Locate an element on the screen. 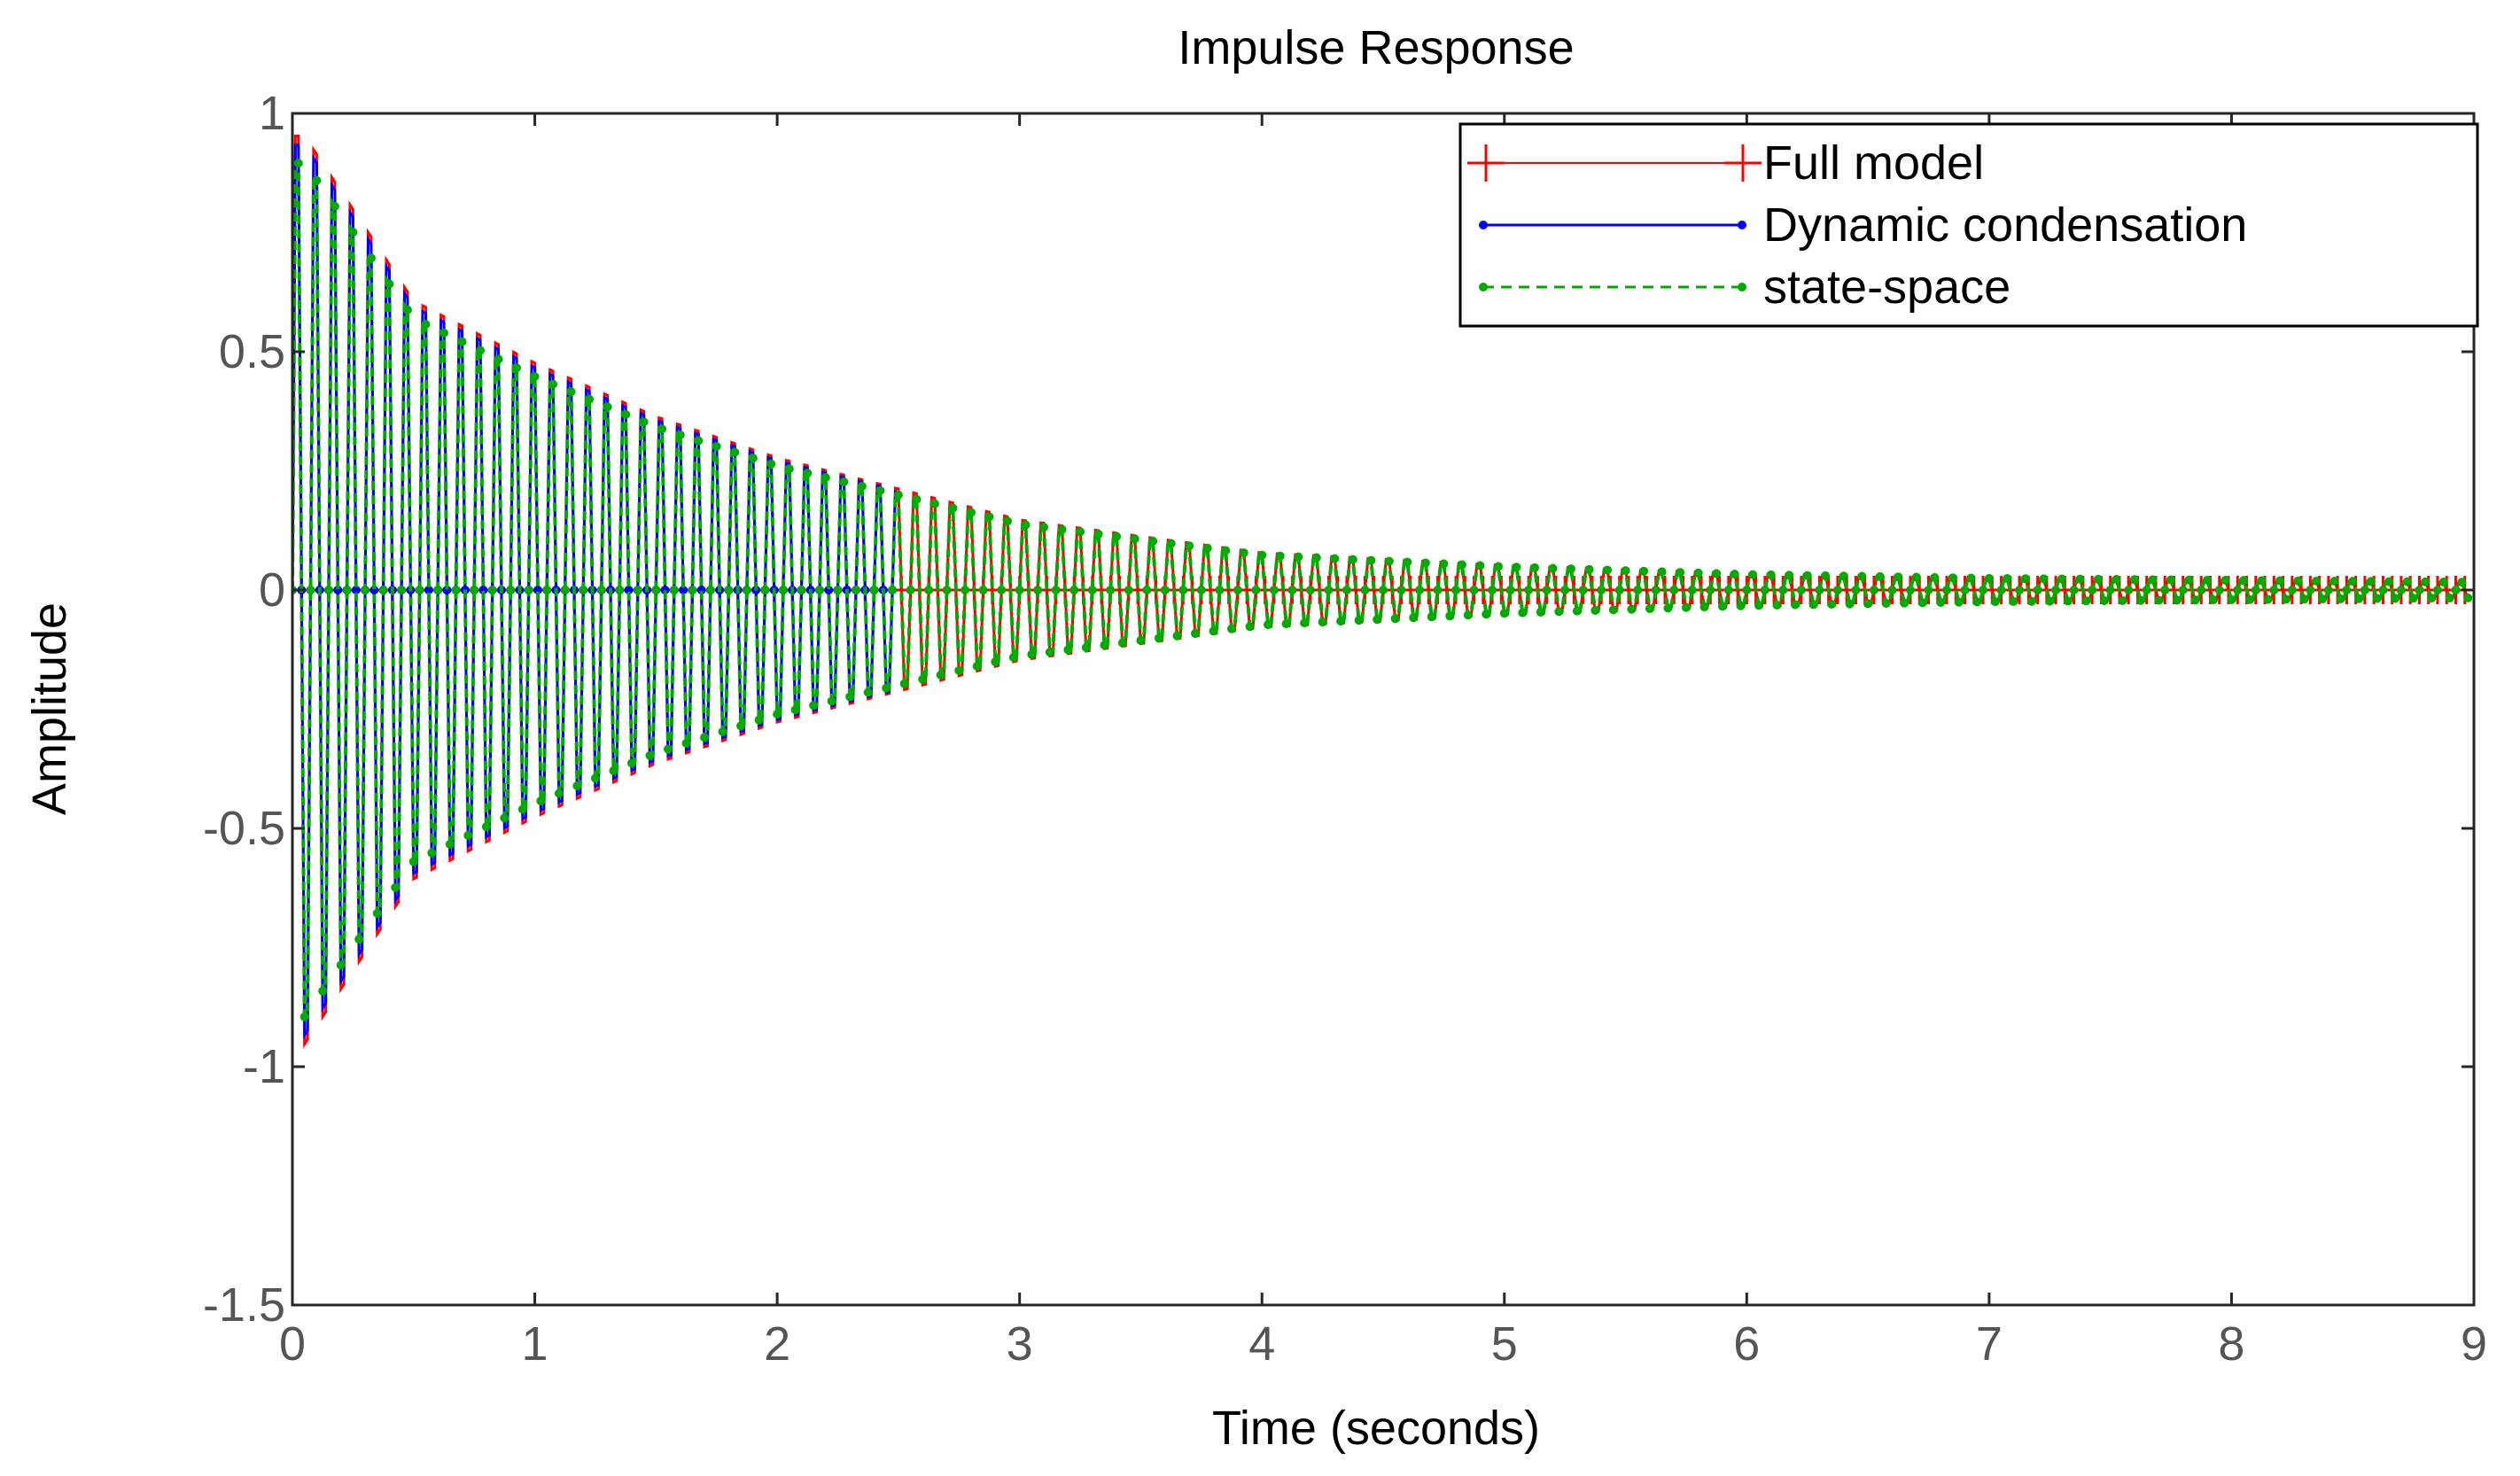 Image resolution: width=2520 pixels, height=1476 pixels. x-tick-label: 3 is located at coordinates (1020, 1344).